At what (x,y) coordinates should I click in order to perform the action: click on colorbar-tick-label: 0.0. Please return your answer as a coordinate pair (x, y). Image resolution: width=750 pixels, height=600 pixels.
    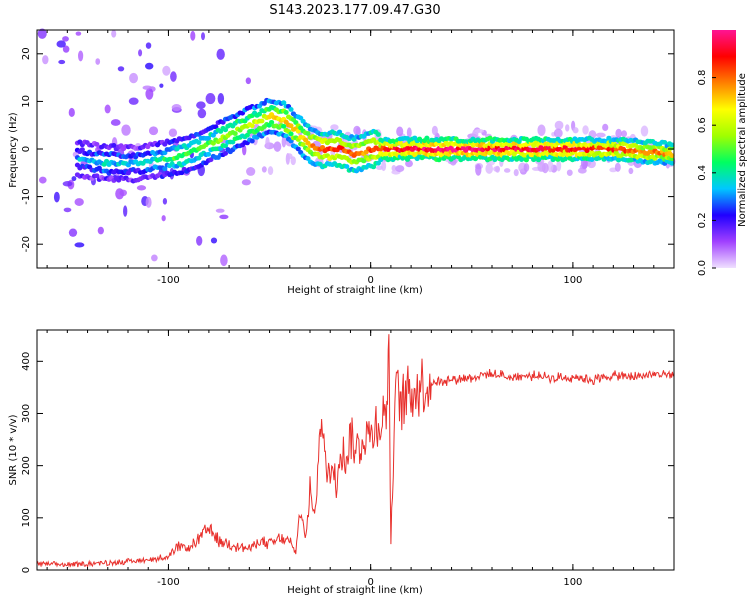
    Looking at the image, I should click on (702, 268).